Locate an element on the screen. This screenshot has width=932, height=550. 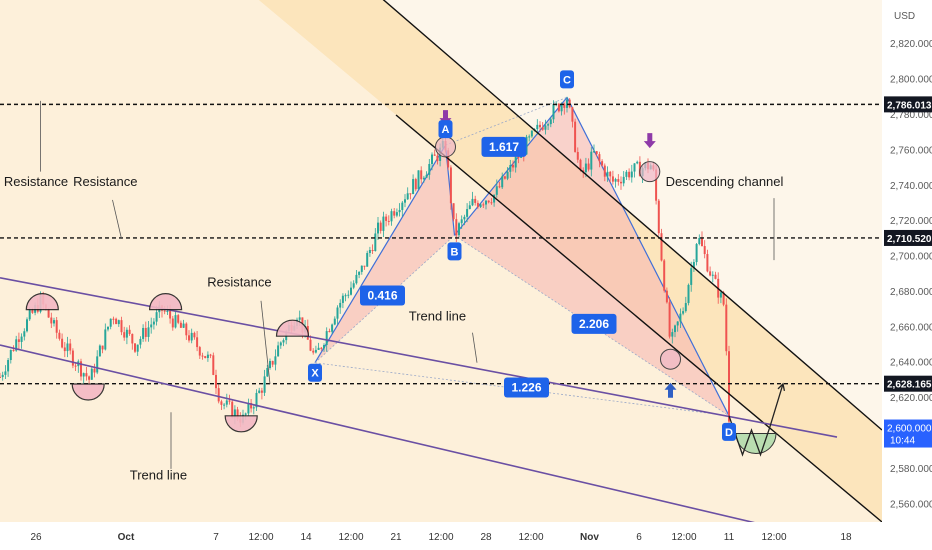
x-tick-label: 14 is located at coordinates (306, 537).